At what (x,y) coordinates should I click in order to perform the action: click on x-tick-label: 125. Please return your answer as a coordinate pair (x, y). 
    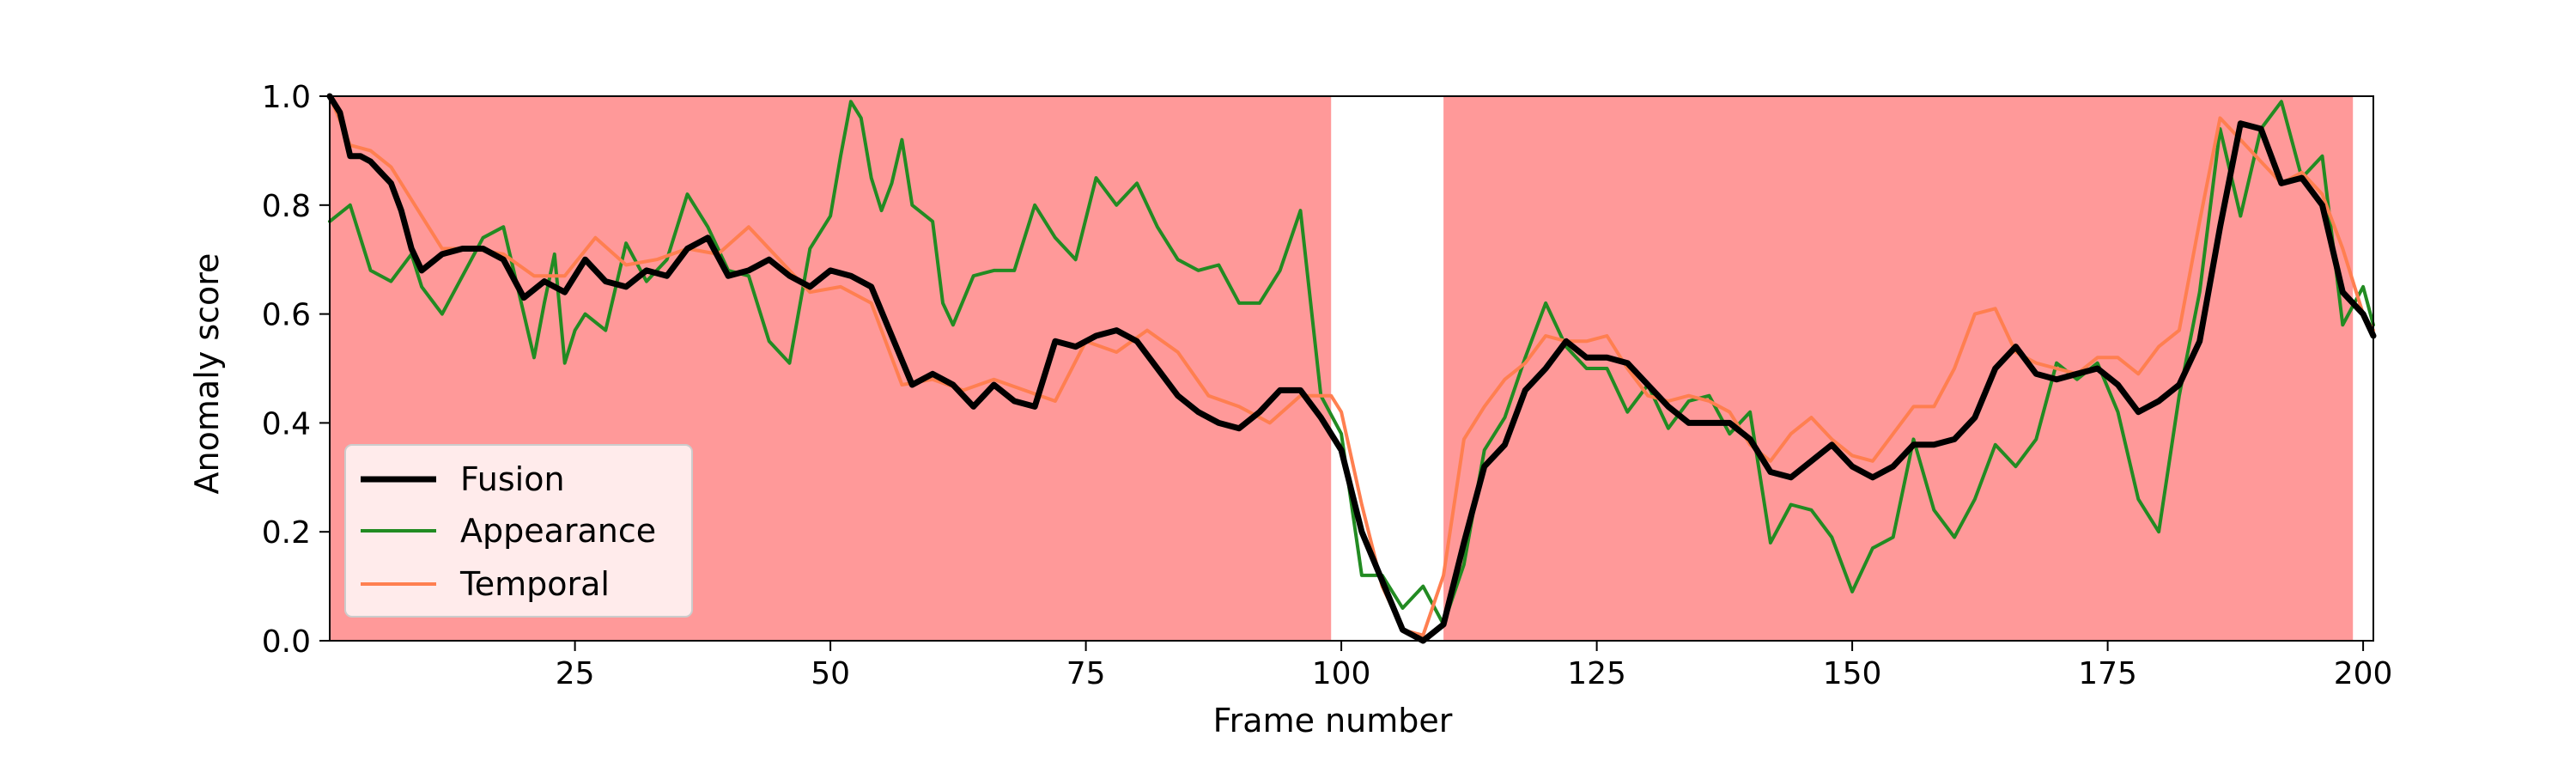
    Looking at the image, I should click on (1597, 673).